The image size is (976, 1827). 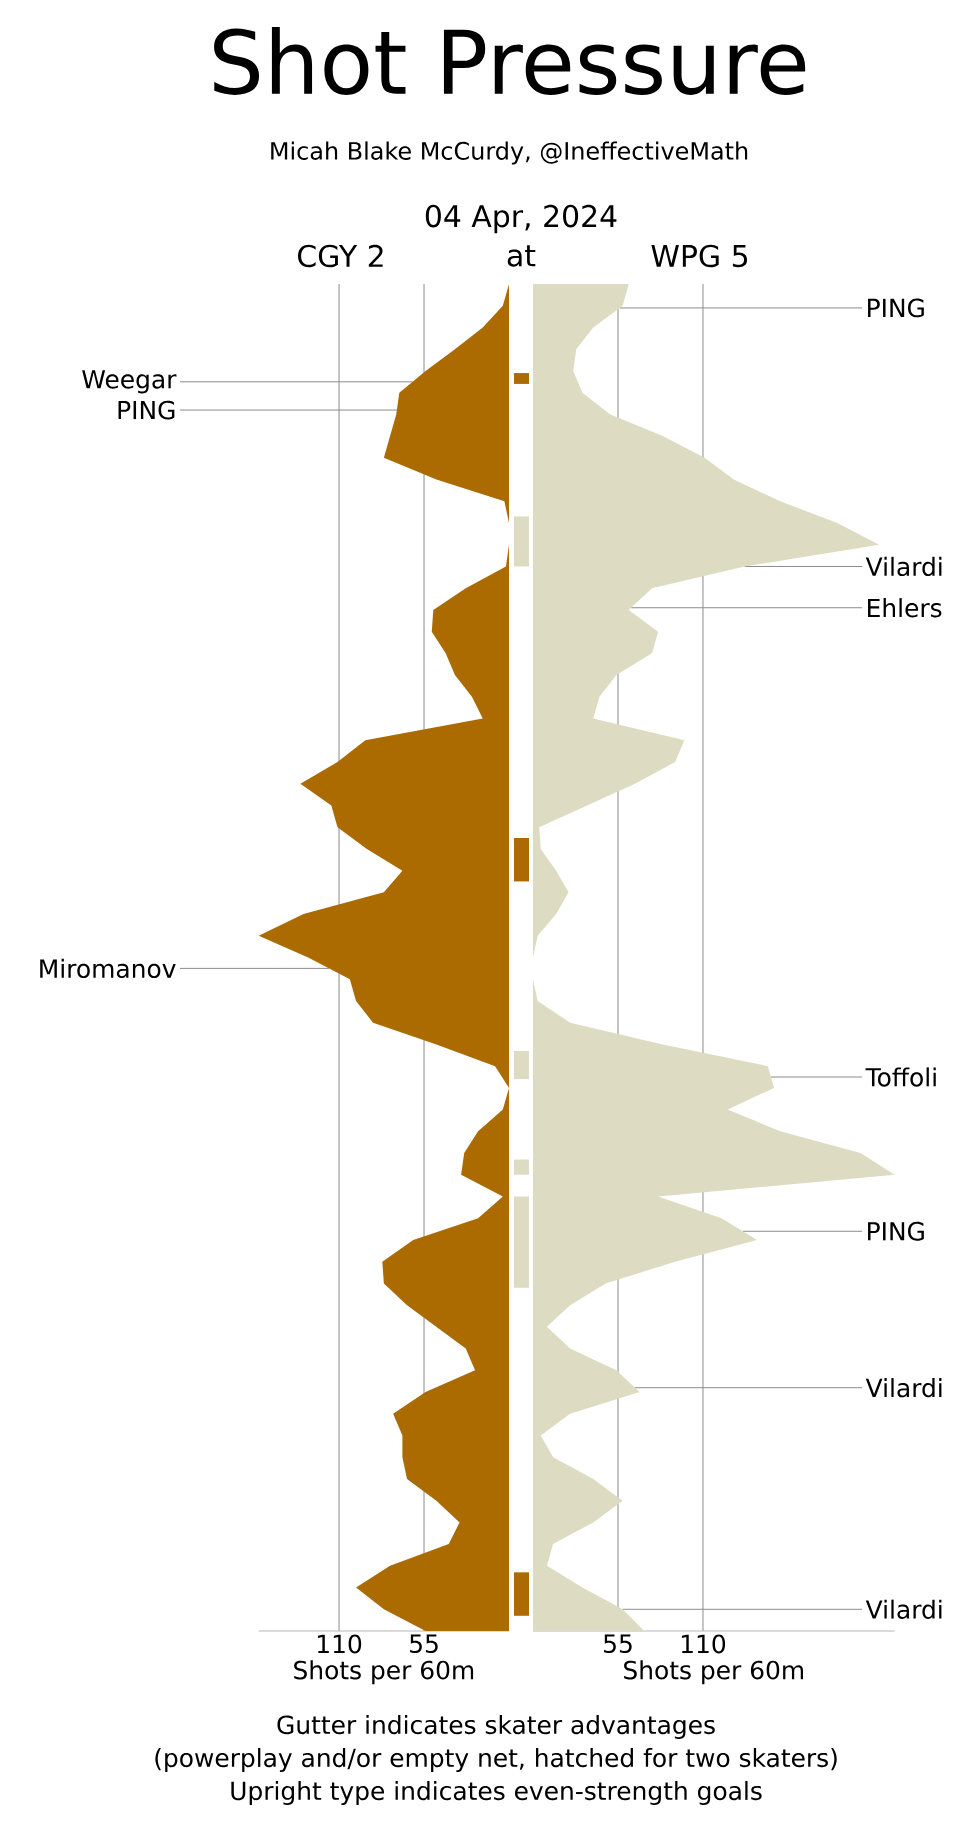 I want to click on text: Weegar, so click(x=129, y=382).